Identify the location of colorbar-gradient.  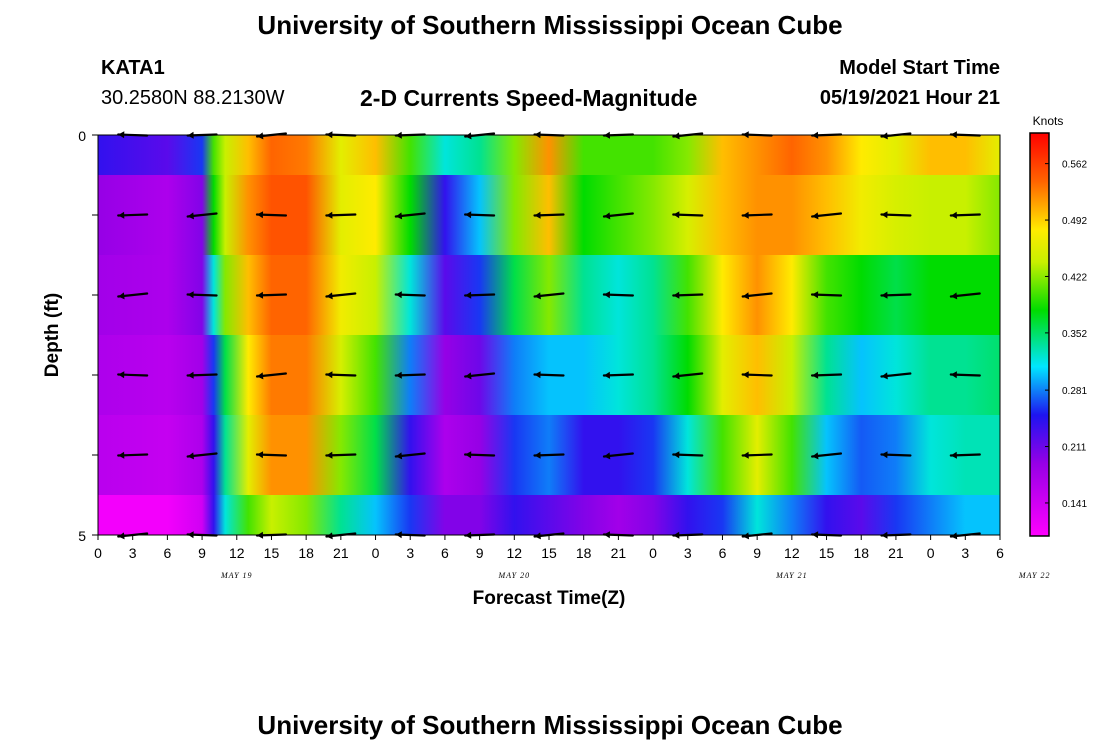
(1039, 334).